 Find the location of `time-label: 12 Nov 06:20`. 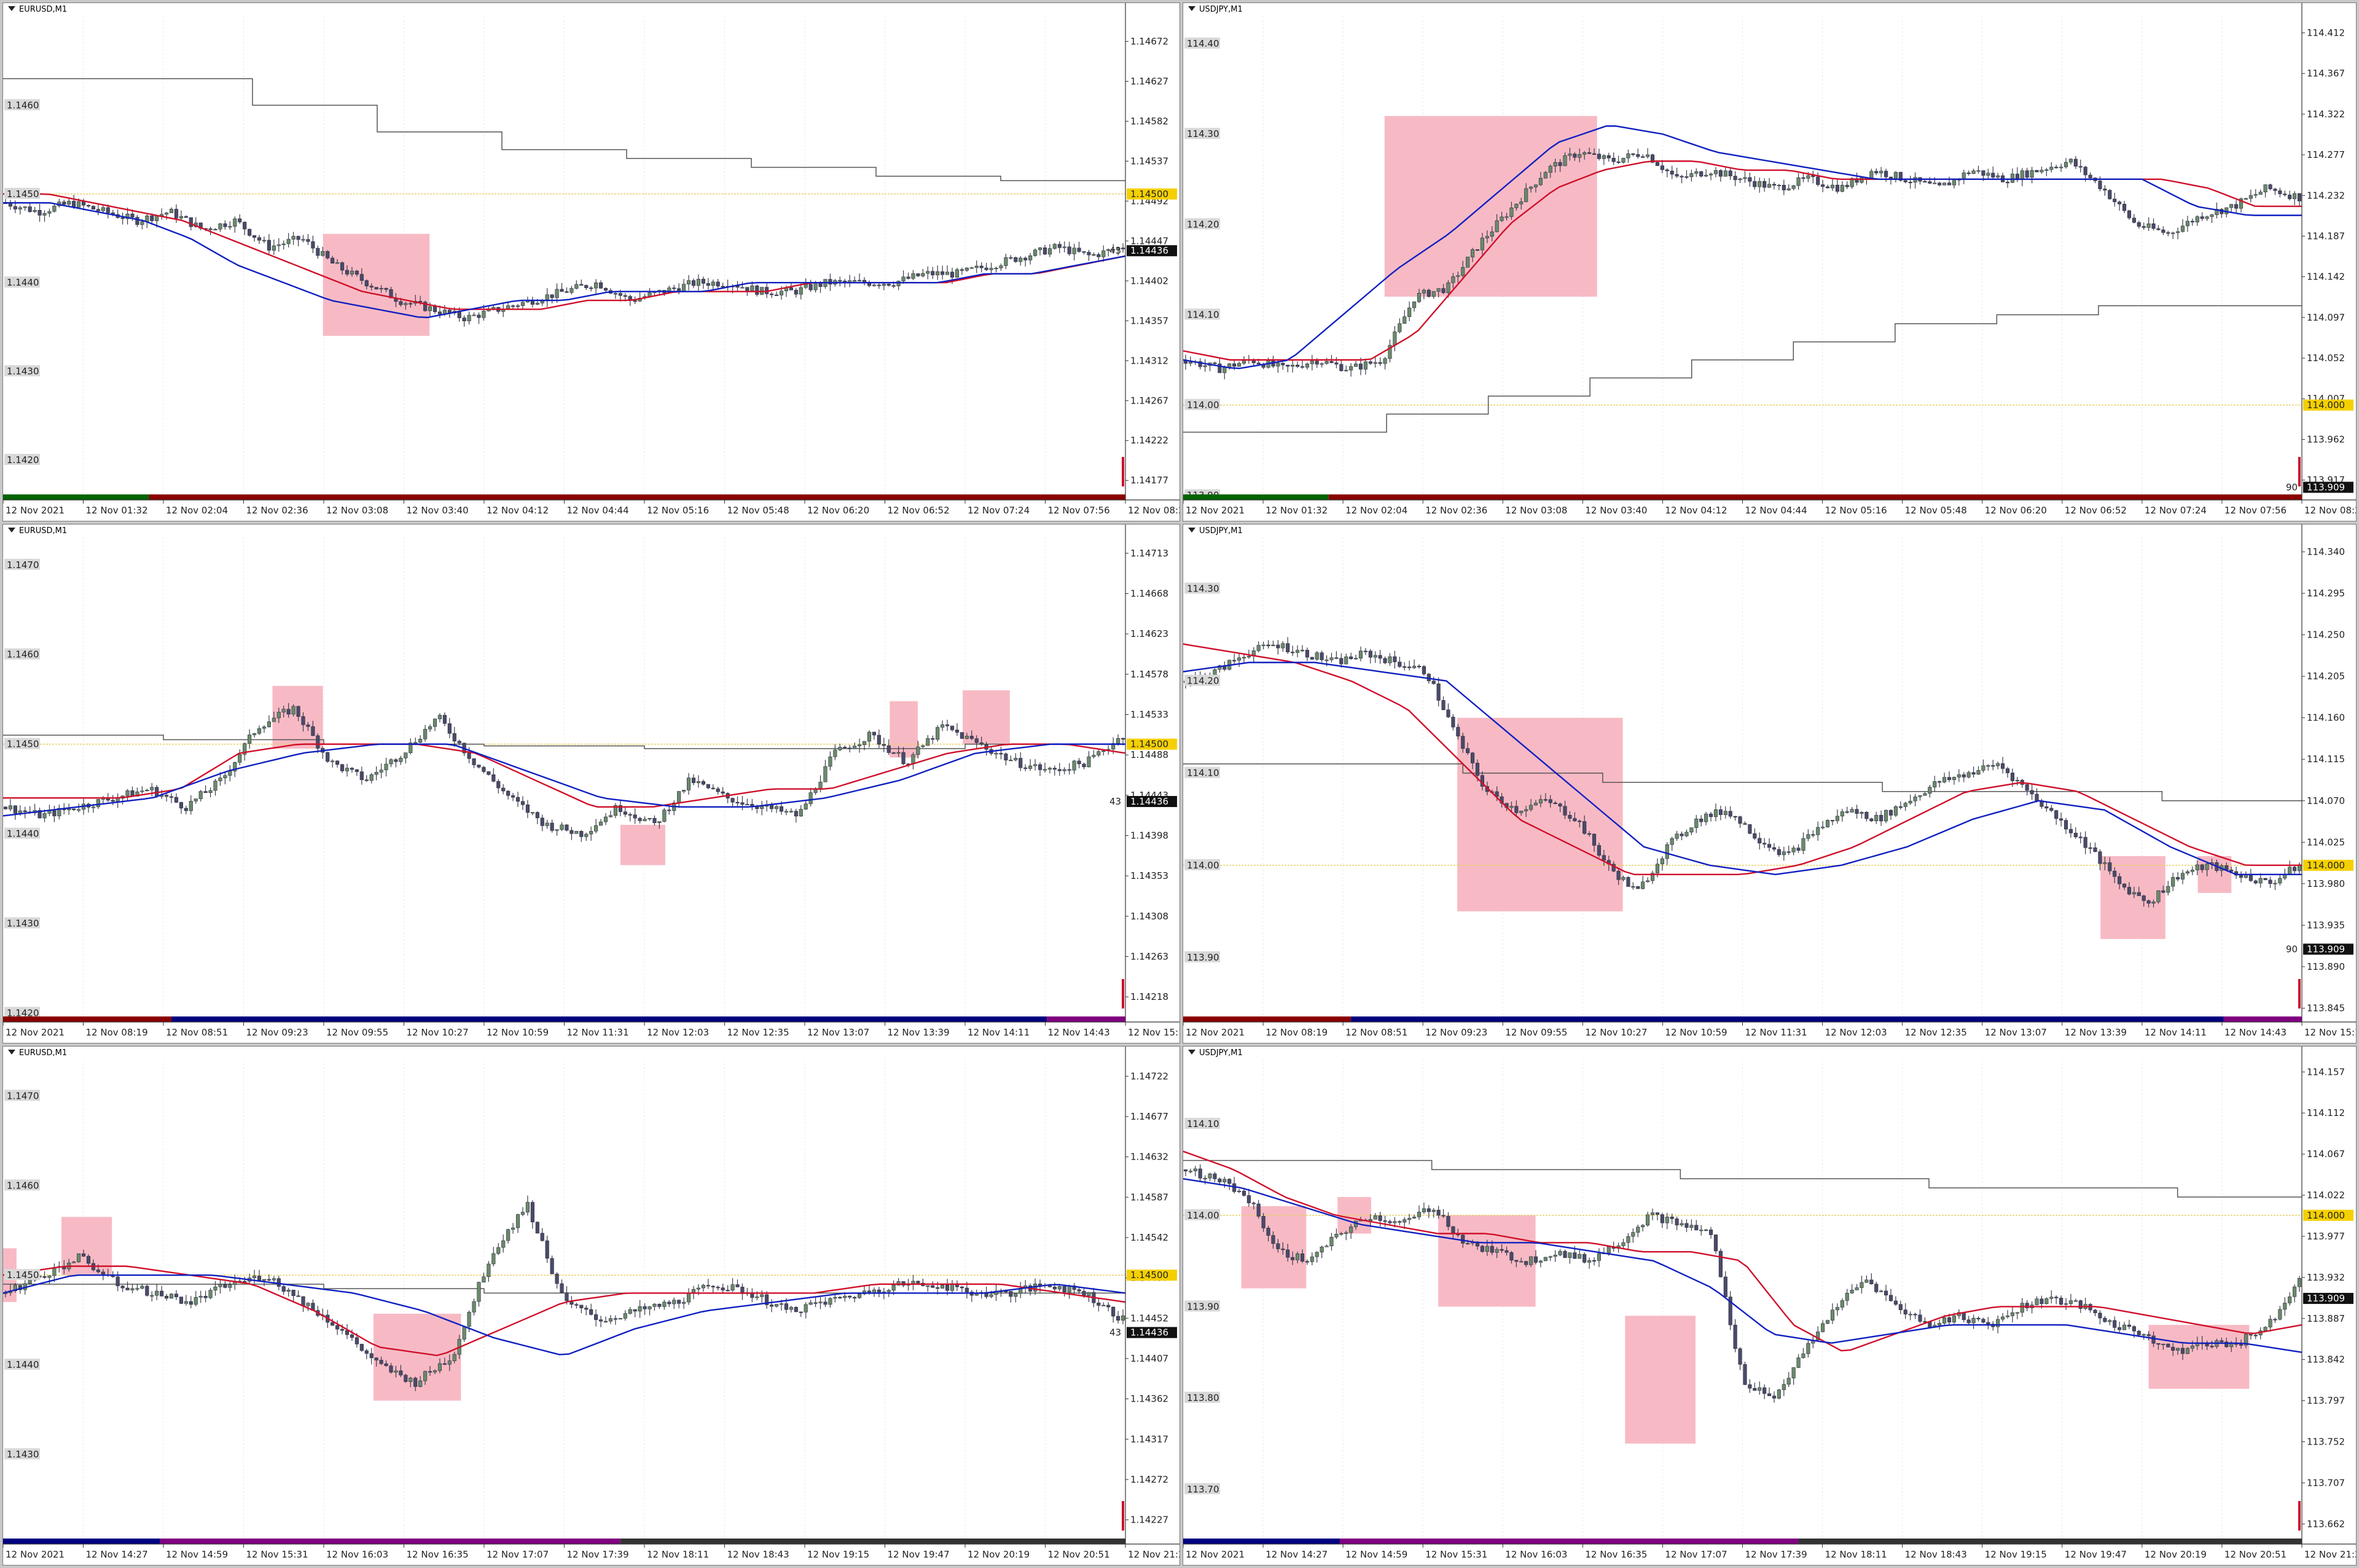

time-label: 12 Nov 06:20 is located at coordinates (838, 510).